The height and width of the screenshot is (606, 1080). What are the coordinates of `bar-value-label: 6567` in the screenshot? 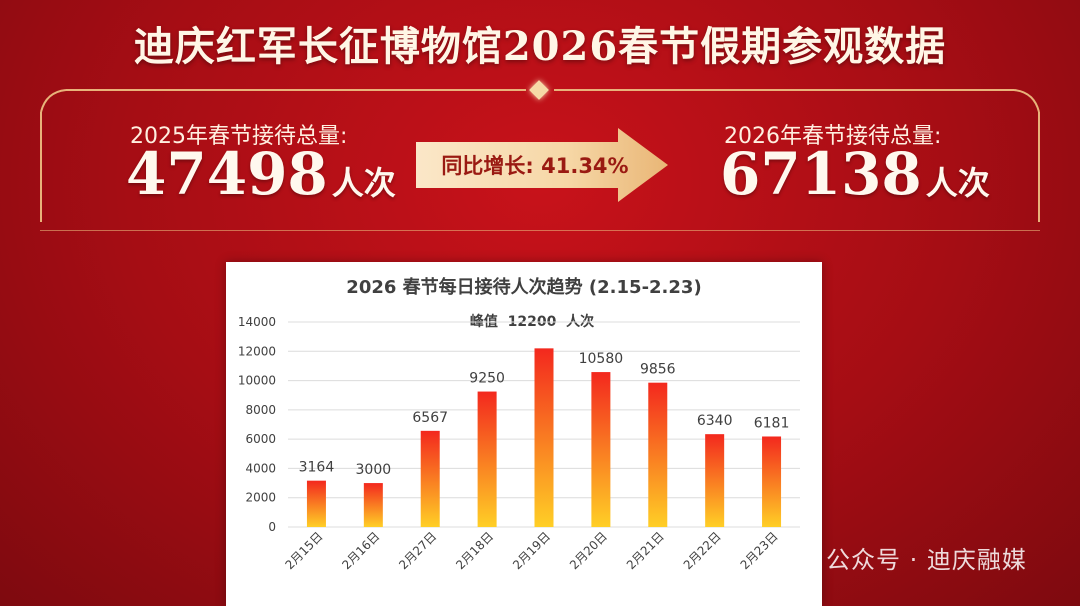 It's located at (430, 418).